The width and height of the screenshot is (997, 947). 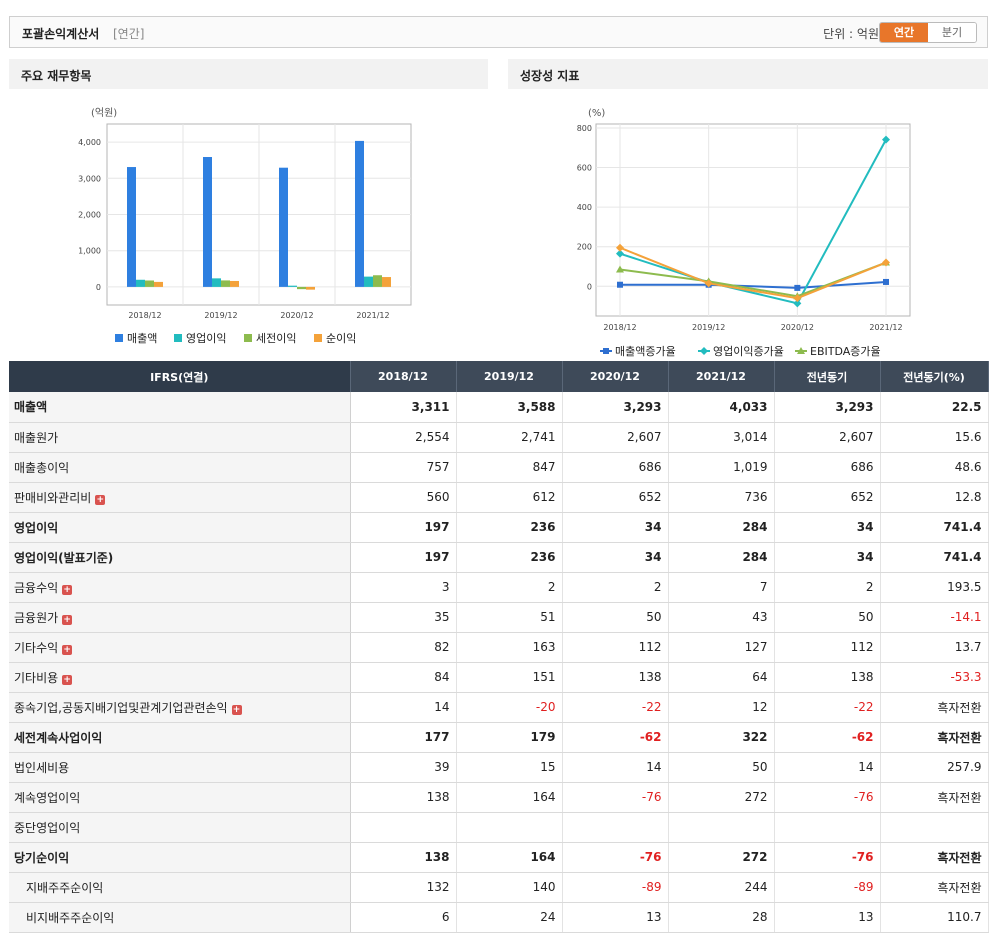 What do you see at coordinates (178, 338) in the screenshot?
I see `legend-swatch` at bounding box center [178, 338].